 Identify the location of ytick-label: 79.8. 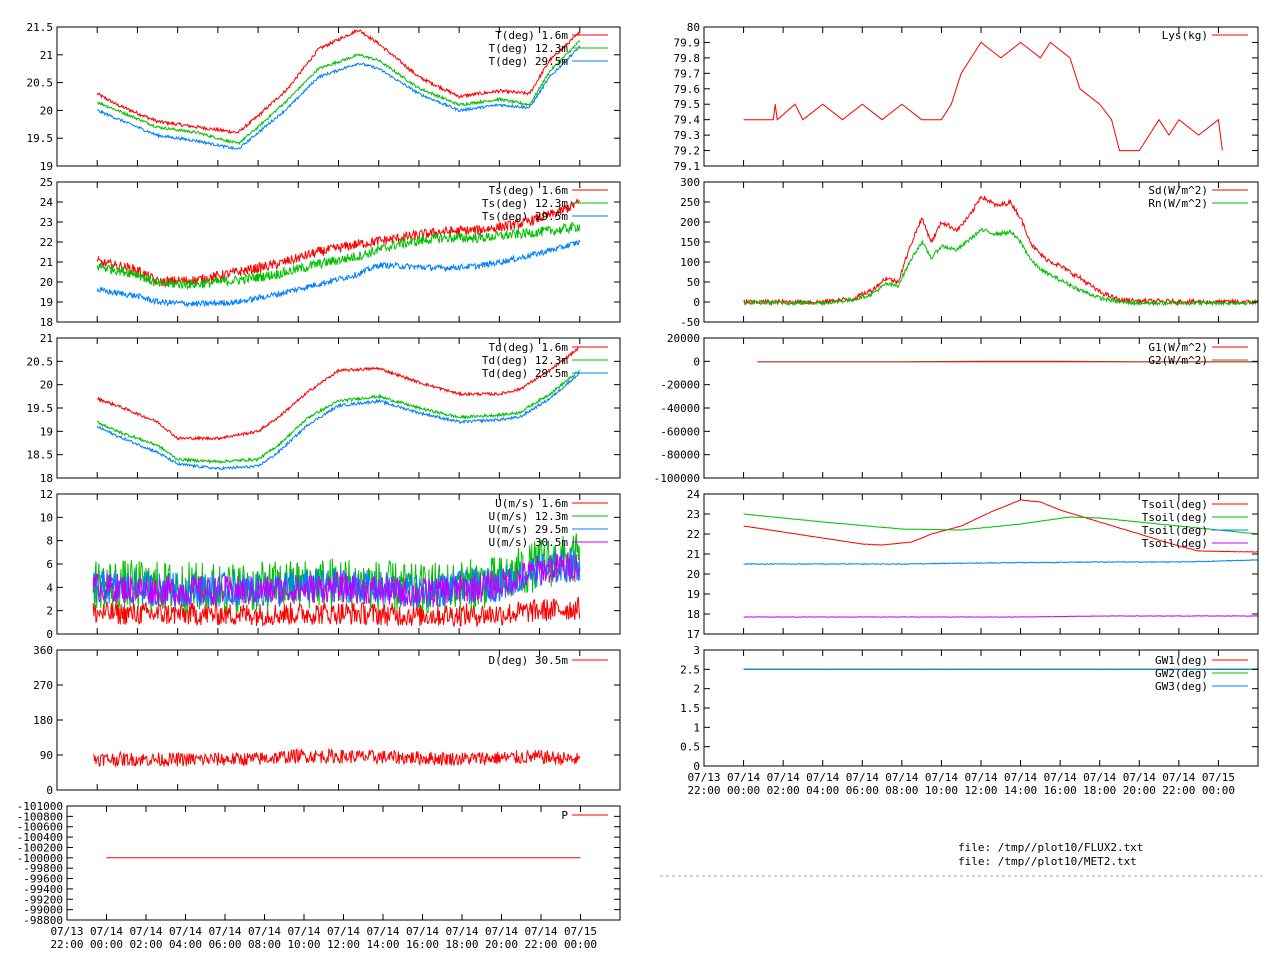
(687, 58).